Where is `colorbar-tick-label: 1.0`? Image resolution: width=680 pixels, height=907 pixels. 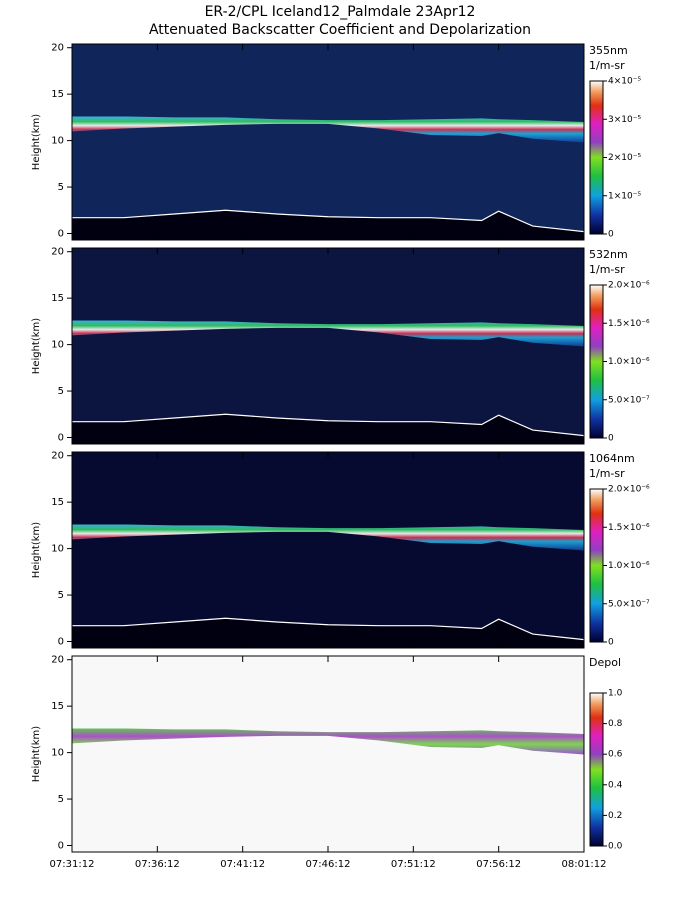 colorbar-tick-label: 1.0 is located at coordinates (615, 694).